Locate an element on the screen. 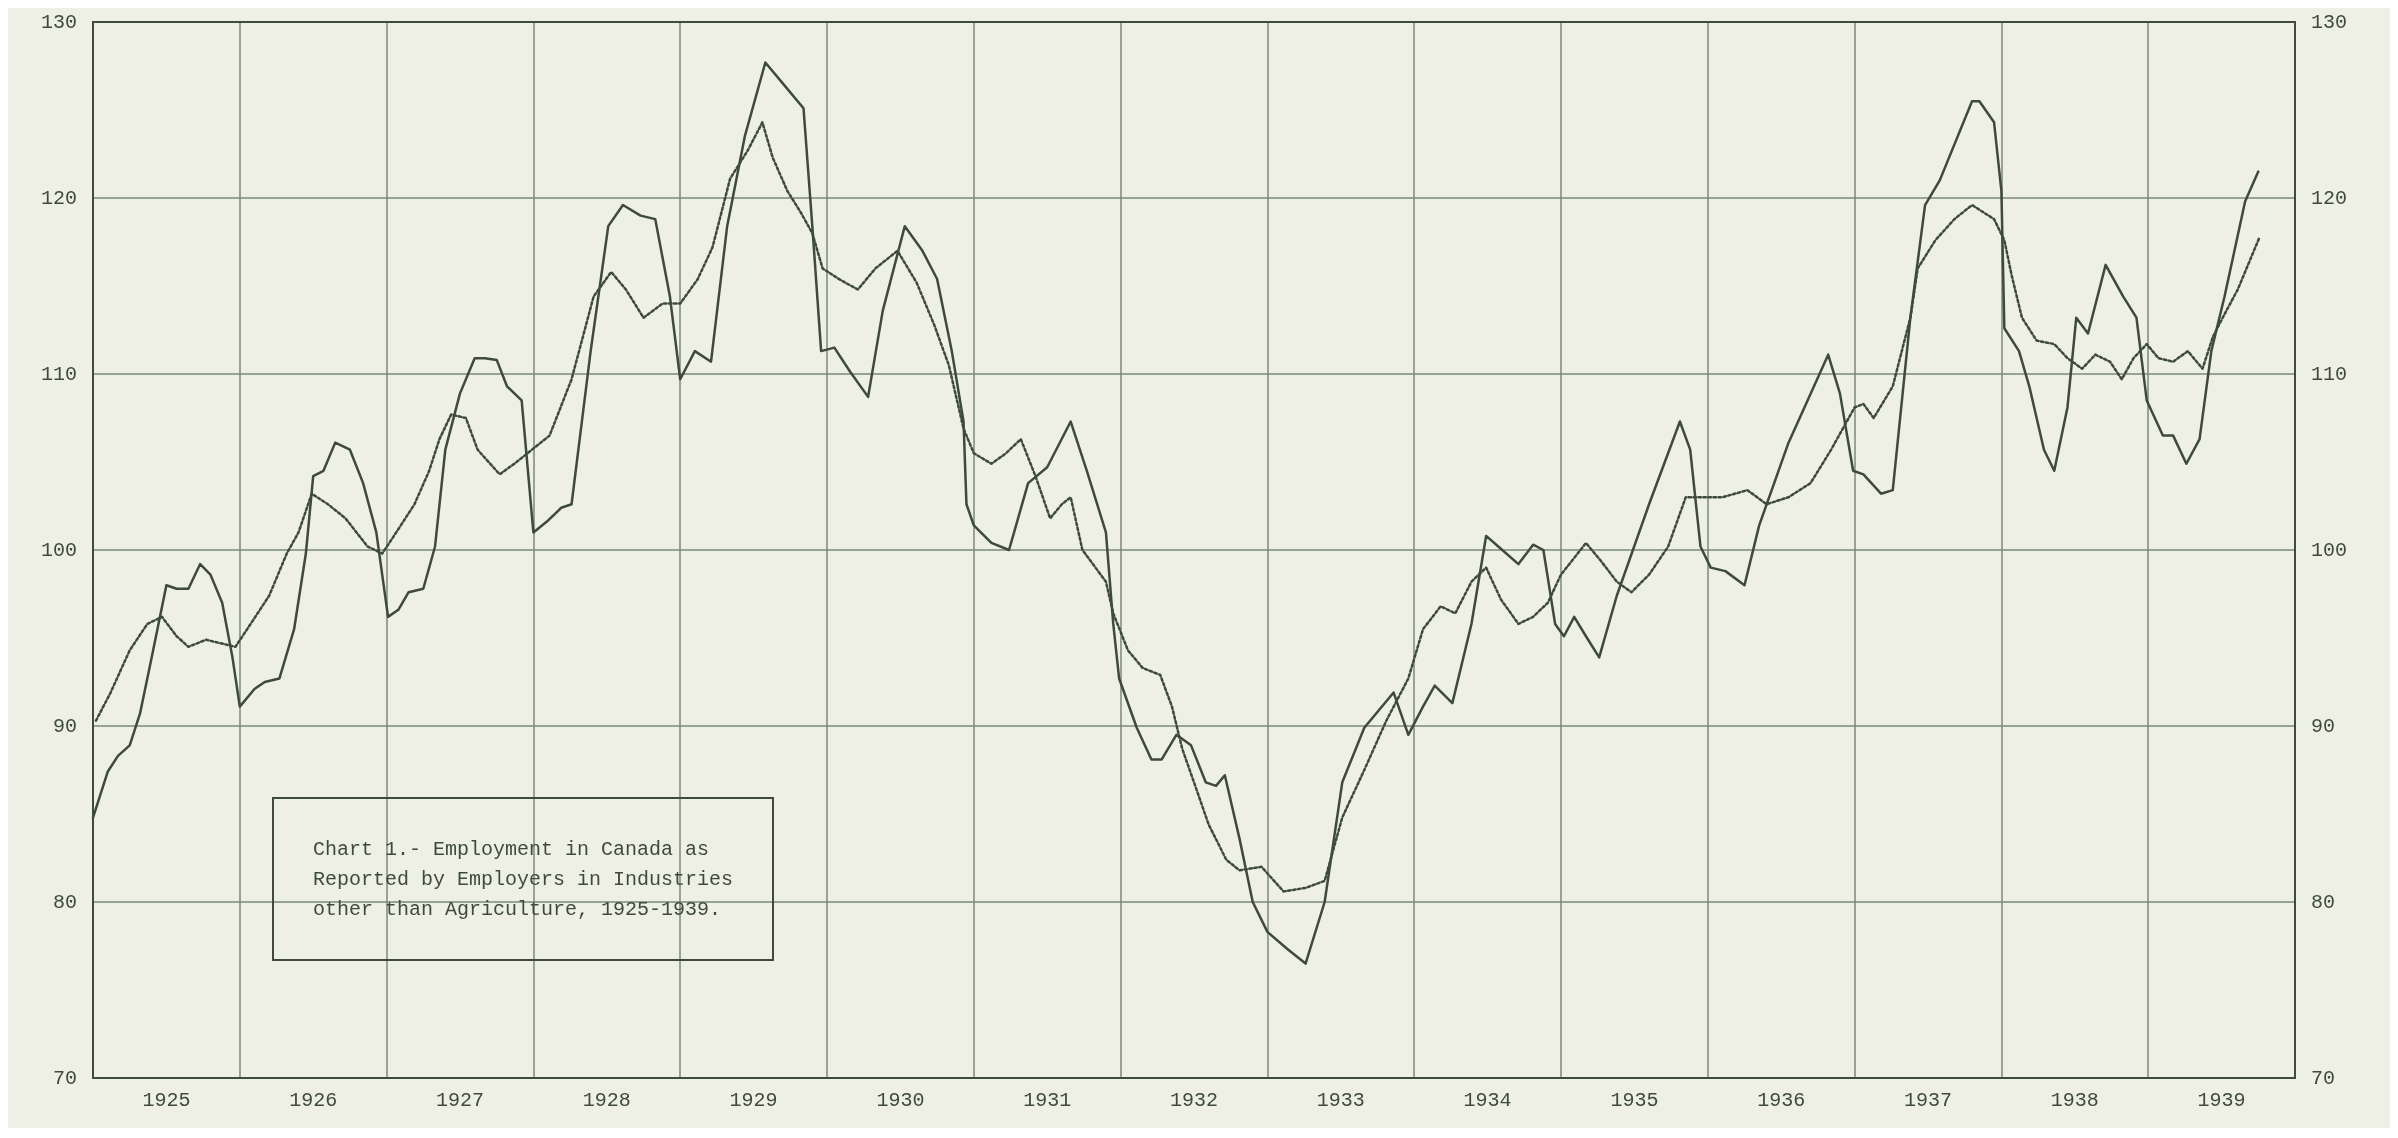 This screenshot has height=1138, width=2398. y2-tick-label: 110 is located at coordinates (2329, 374).